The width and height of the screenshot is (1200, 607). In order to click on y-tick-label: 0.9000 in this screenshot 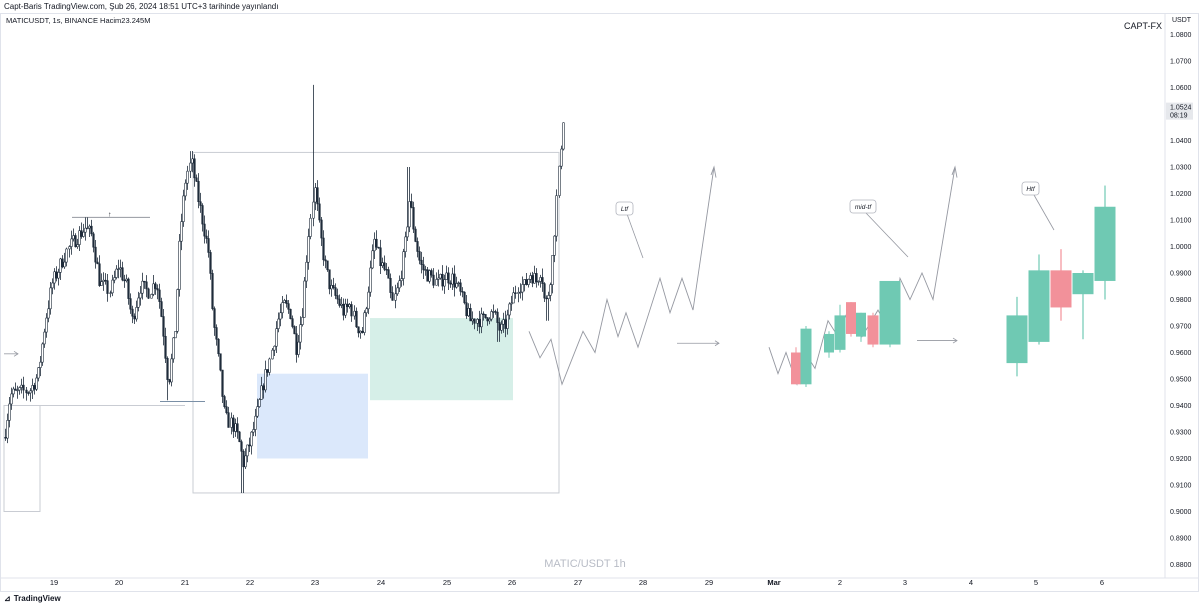, I will do `click(1181, 512)`.